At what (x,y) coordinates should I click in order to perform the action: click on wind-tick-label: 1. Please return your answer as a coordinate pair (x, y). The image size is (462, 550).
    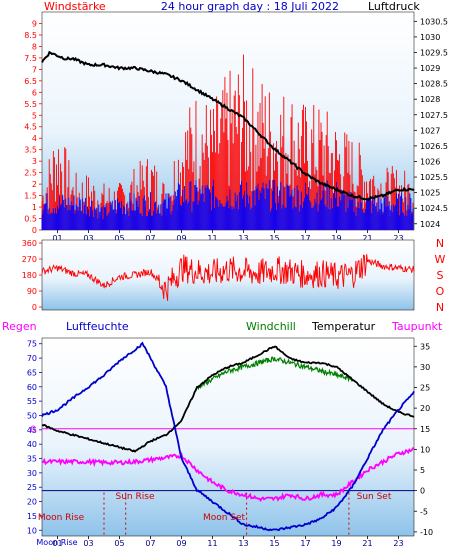
    Looking at the image, I should click on (34, 207).